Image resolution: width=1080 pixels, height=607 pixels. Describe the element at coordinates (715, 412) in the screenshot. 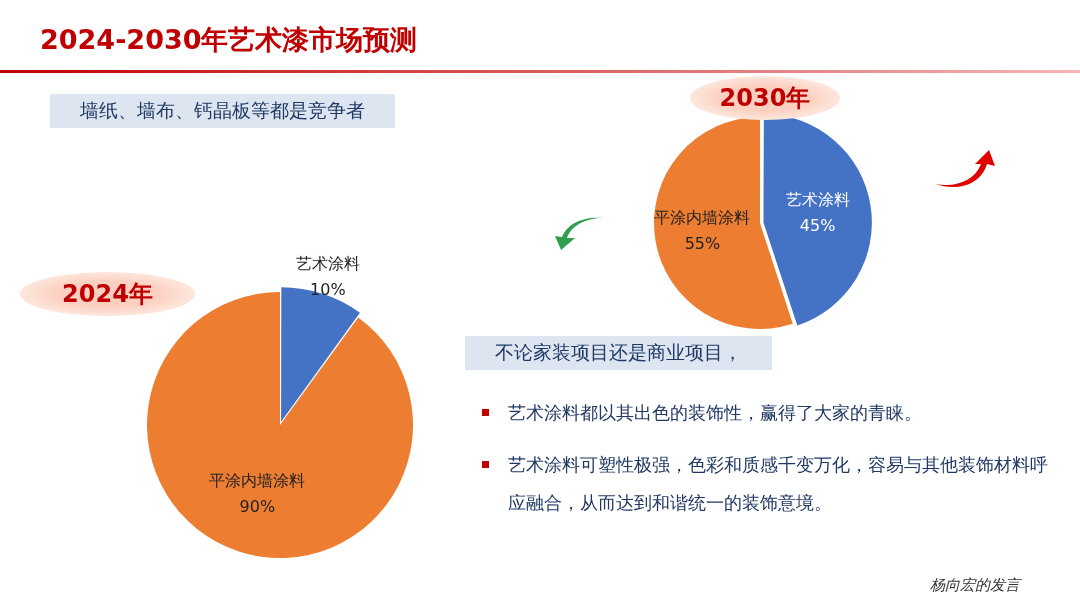

I see `text: 艺术涂料都以其出色的装饰性，赢得了大家的青睐。` at that location.